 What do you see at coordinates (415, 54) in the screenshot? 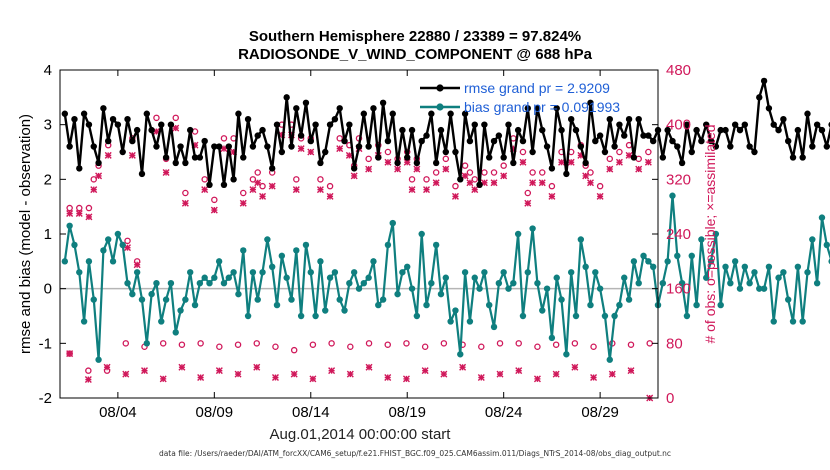
I see `chart-subtitle: RADIOSONDE_V_WIND_COMPONENT @ 688 hPa` at bounding box center [415, 54].